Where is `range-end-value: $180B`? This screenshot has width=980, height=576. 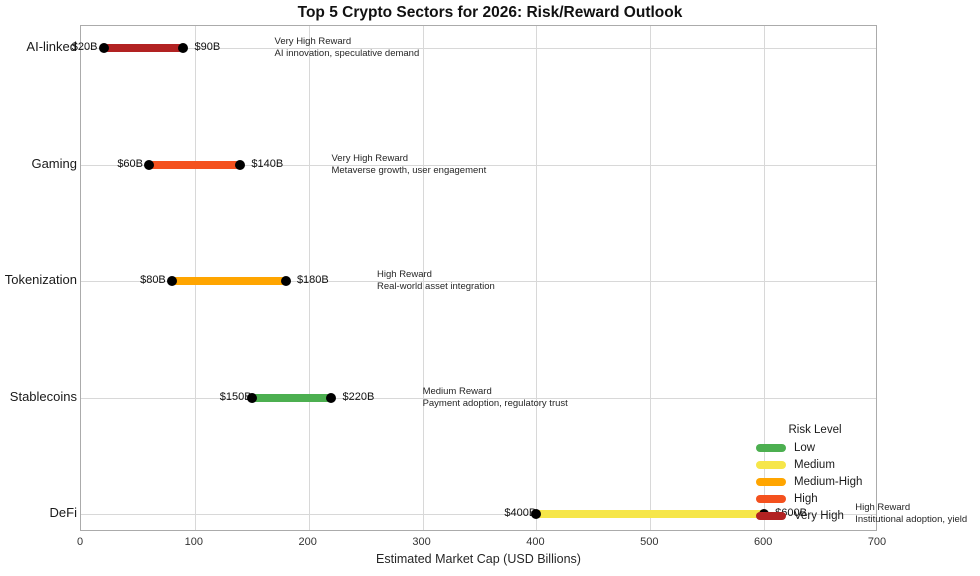
range-end-value: $180B is located at coordinates (312, 280).